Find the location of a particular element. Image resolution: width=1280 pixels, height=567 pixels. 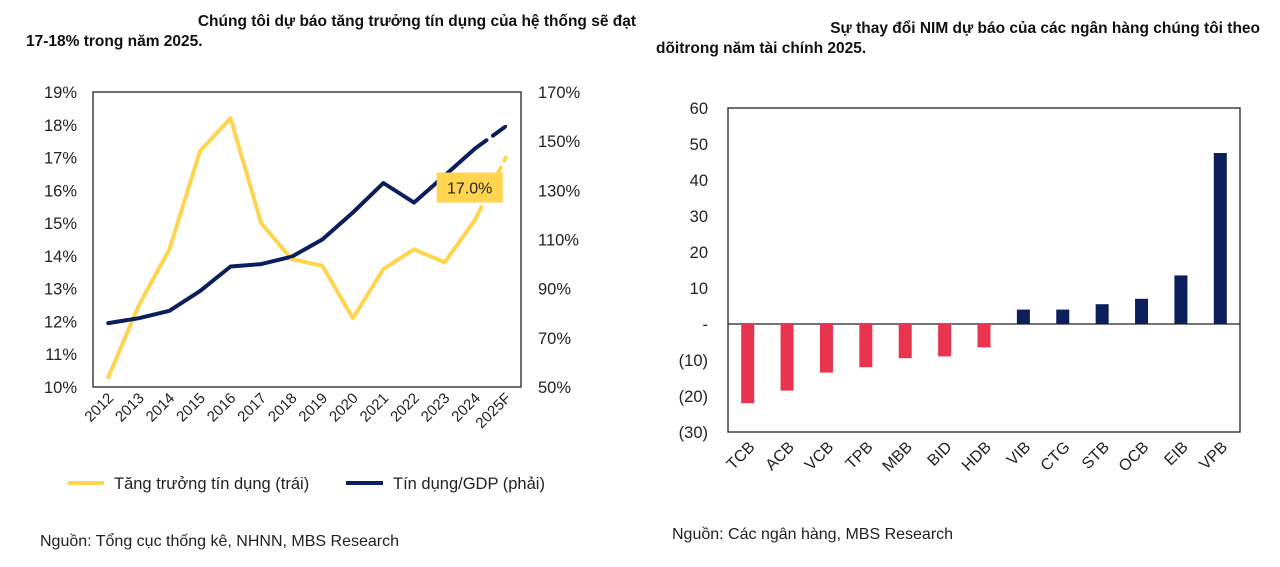

credit-gdp-forecast-line is located at coordinates (490, 137).